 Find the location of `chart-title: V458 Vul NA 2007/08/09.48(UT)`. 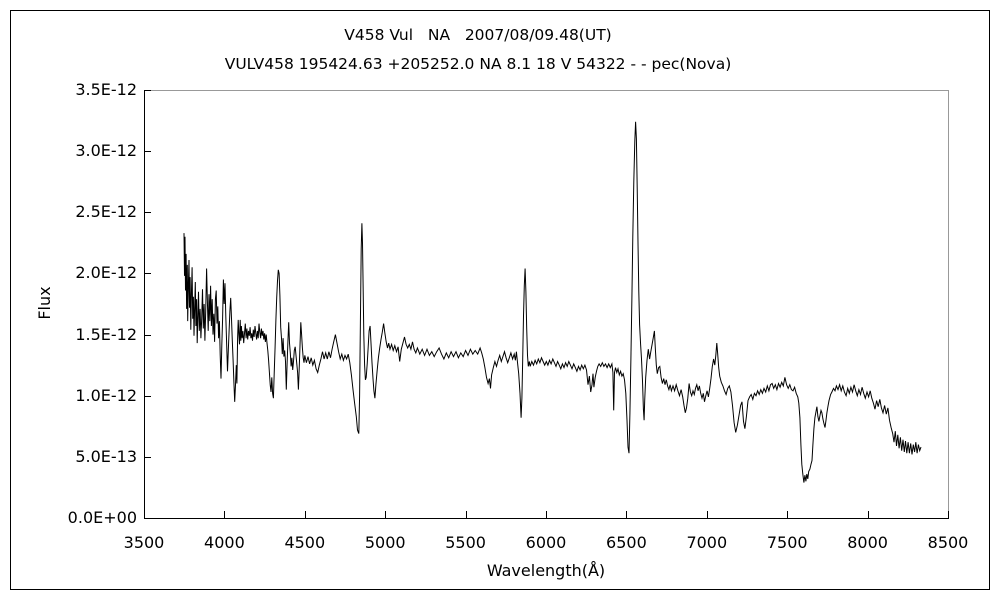

chart-title: V458 Vul NA 2007/08/09.48(UT) is located at coordinates (478, 35).